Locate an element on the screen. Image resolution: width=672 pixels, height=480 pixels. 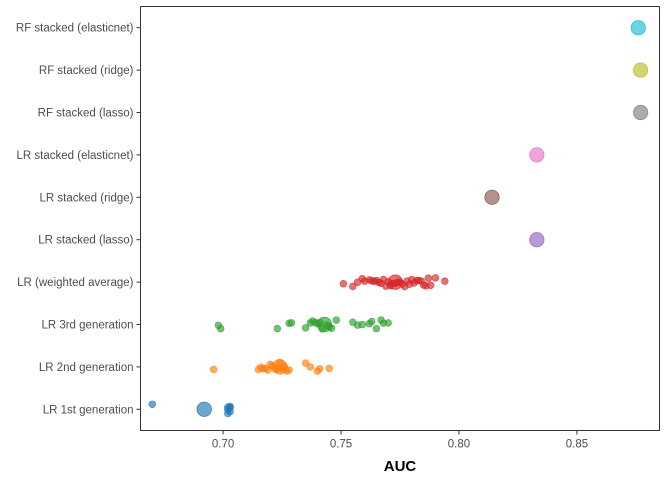
x-tick-label: 0.85 is located at coordinates (577, 445).